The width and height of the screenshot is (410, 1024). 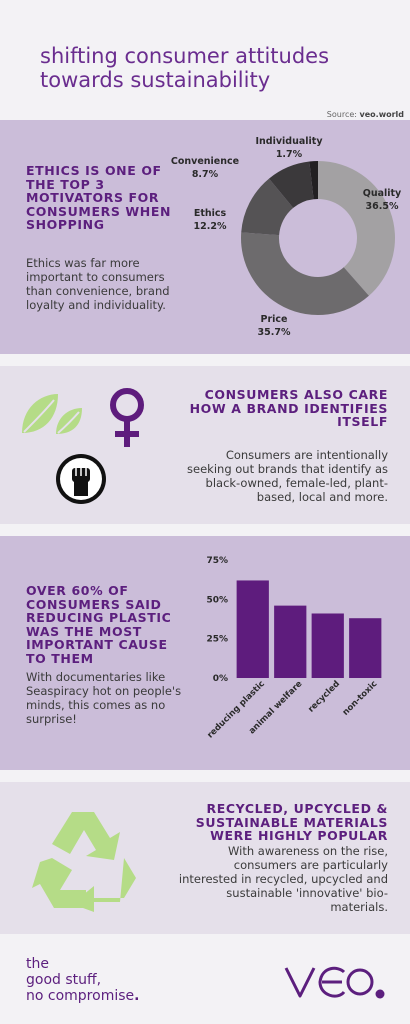 I want to click on donut-value-label: 12.2%, so click(x=210, y=226).